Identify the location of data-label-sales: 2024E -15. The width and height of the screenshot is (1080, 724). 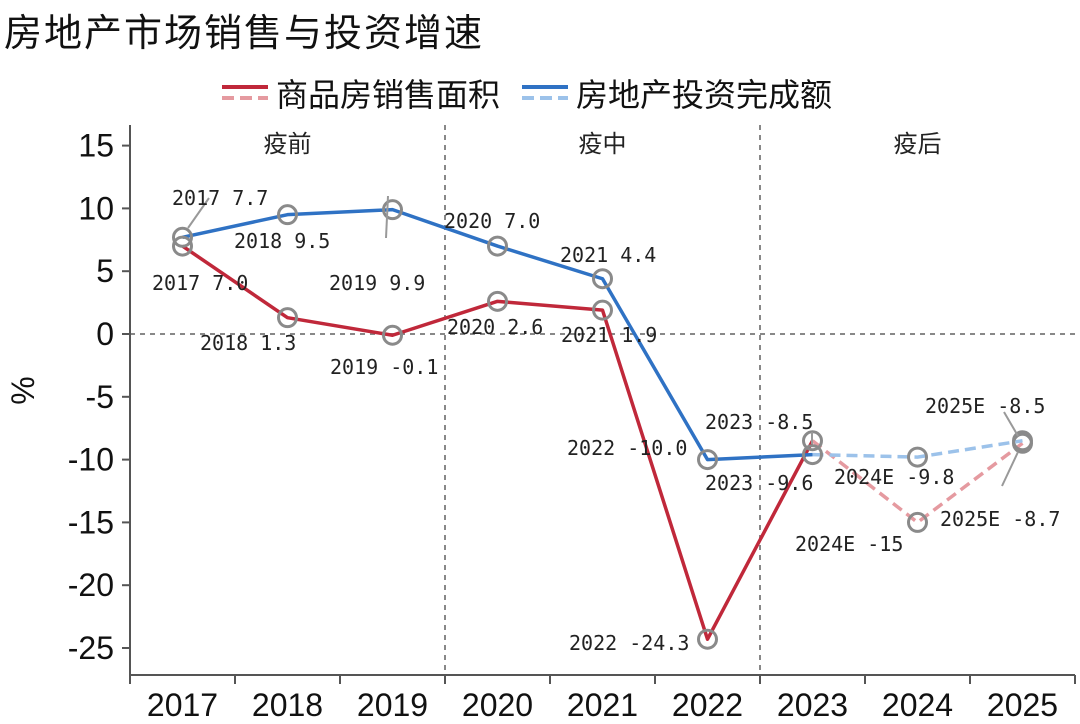
(849, 544).